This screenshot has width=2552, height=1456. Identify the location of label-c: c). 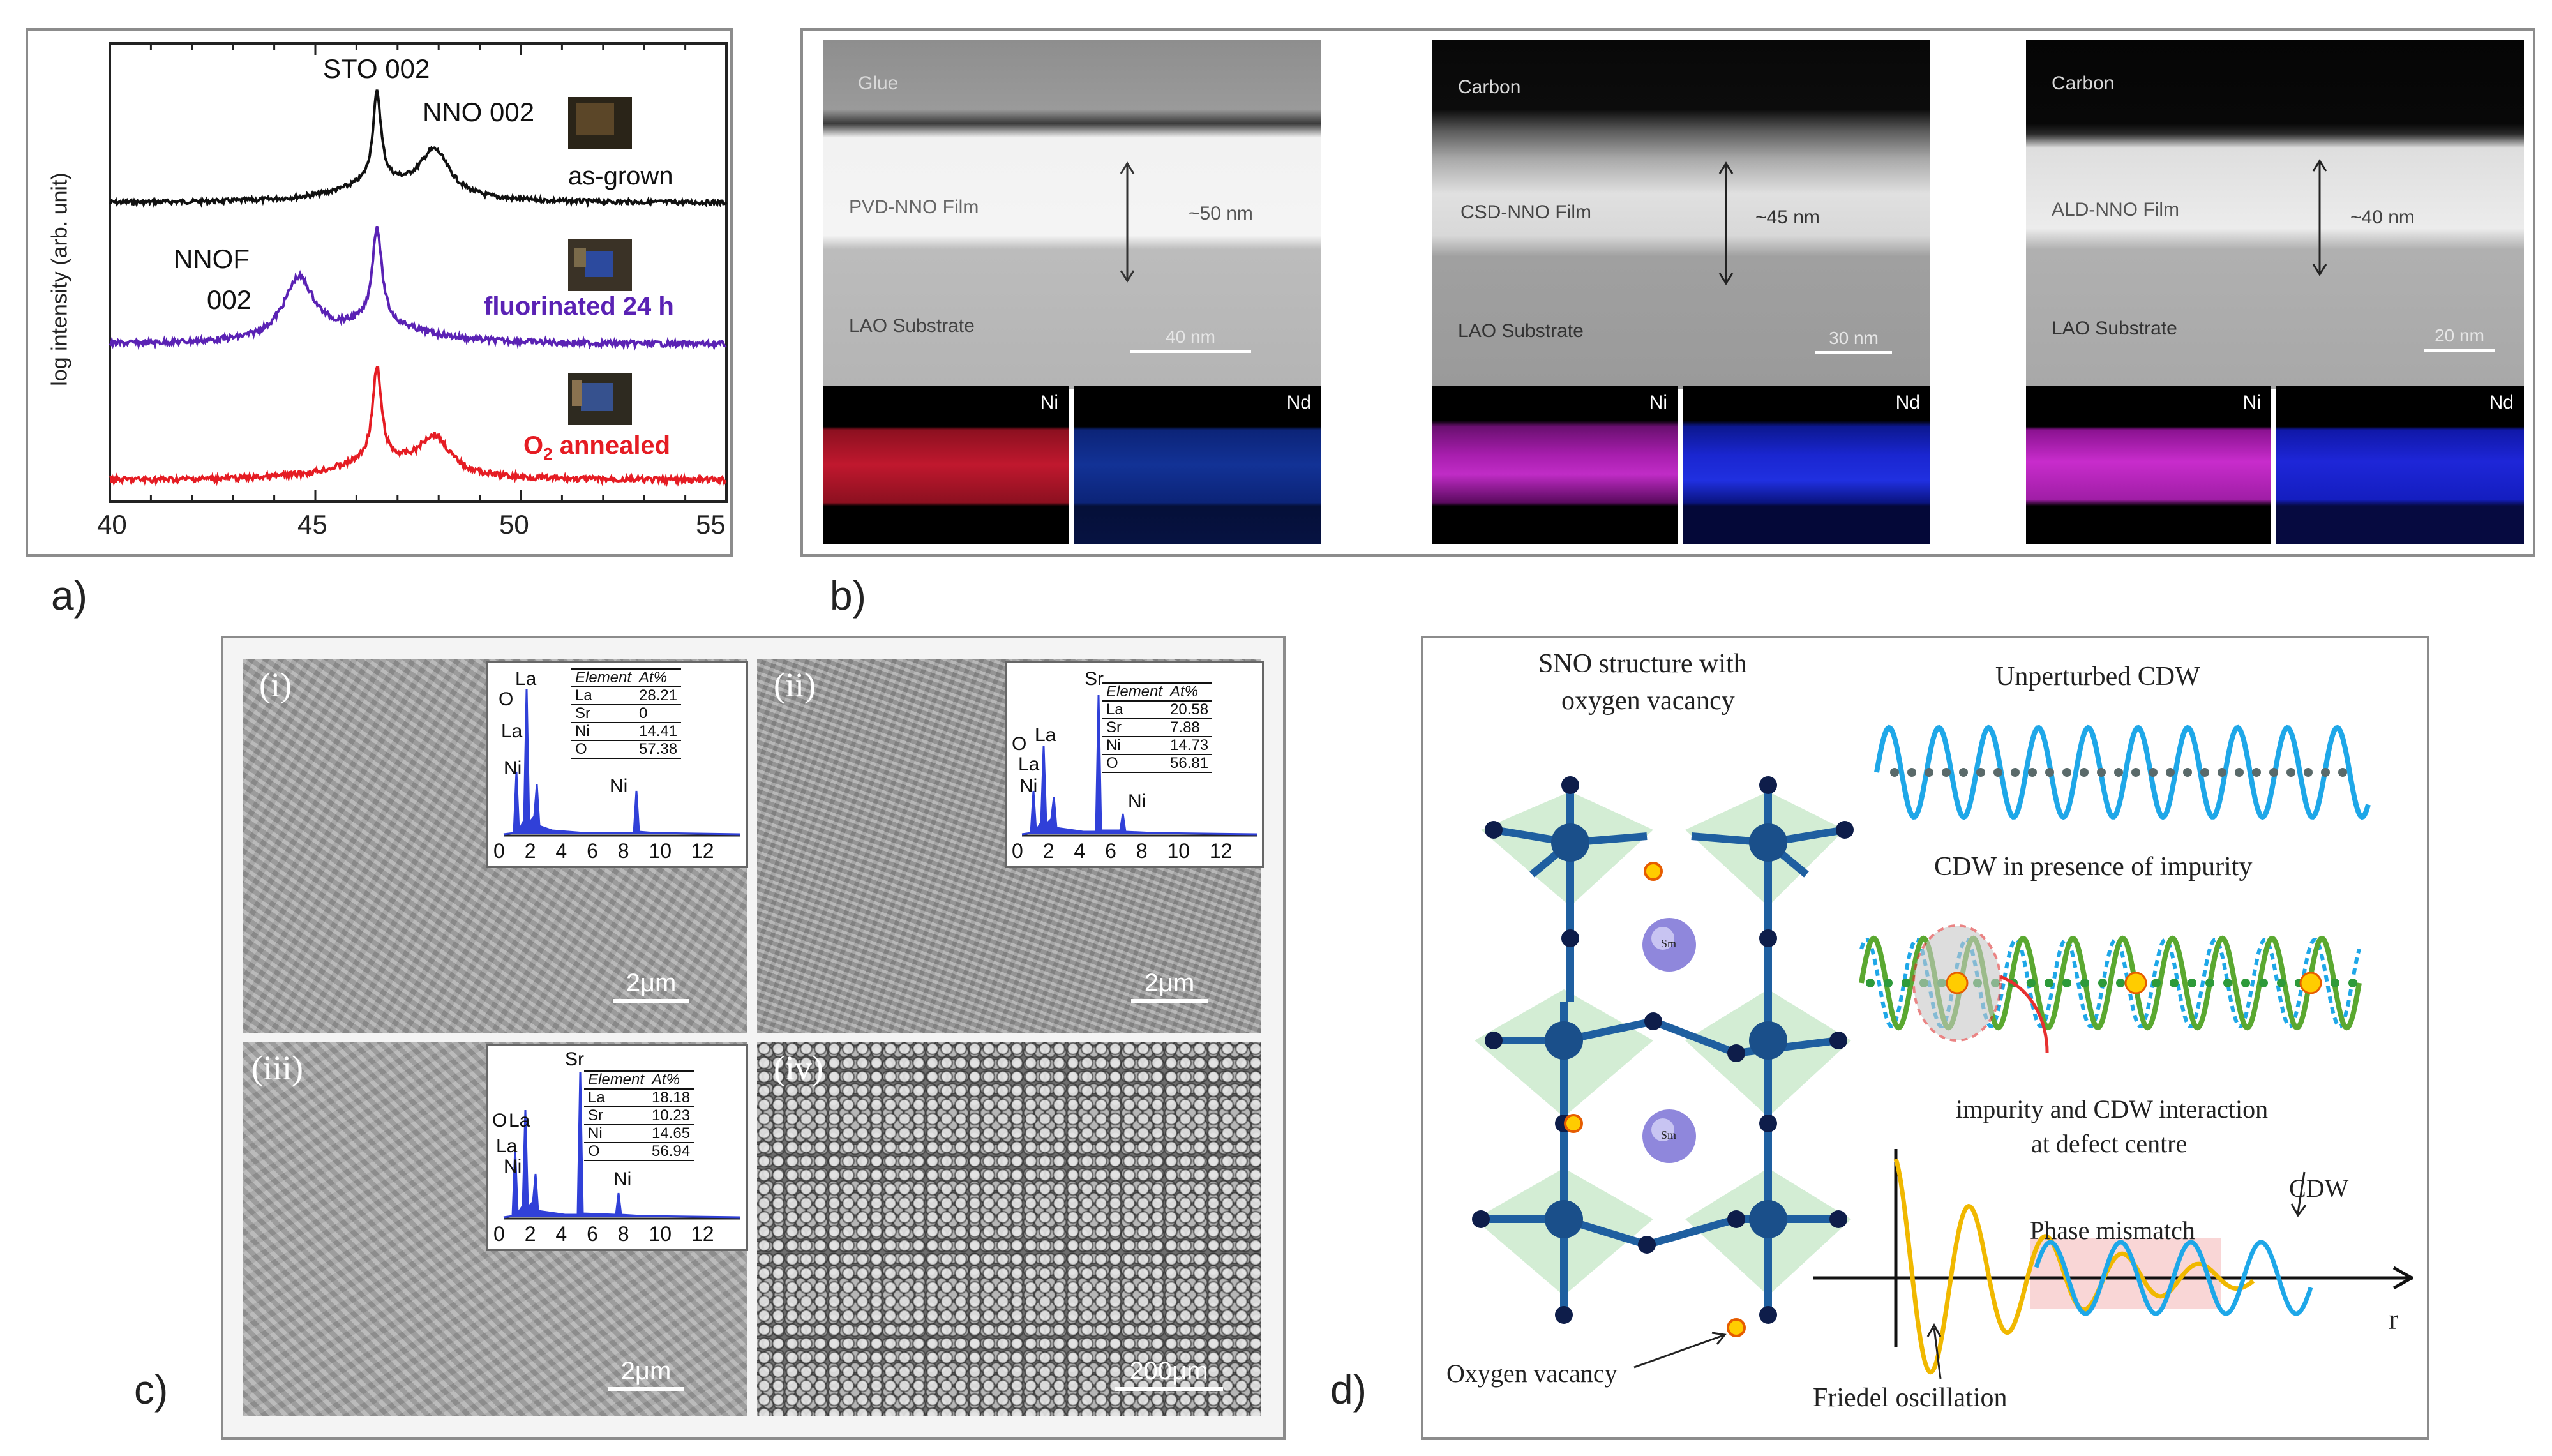
(151, 1390).